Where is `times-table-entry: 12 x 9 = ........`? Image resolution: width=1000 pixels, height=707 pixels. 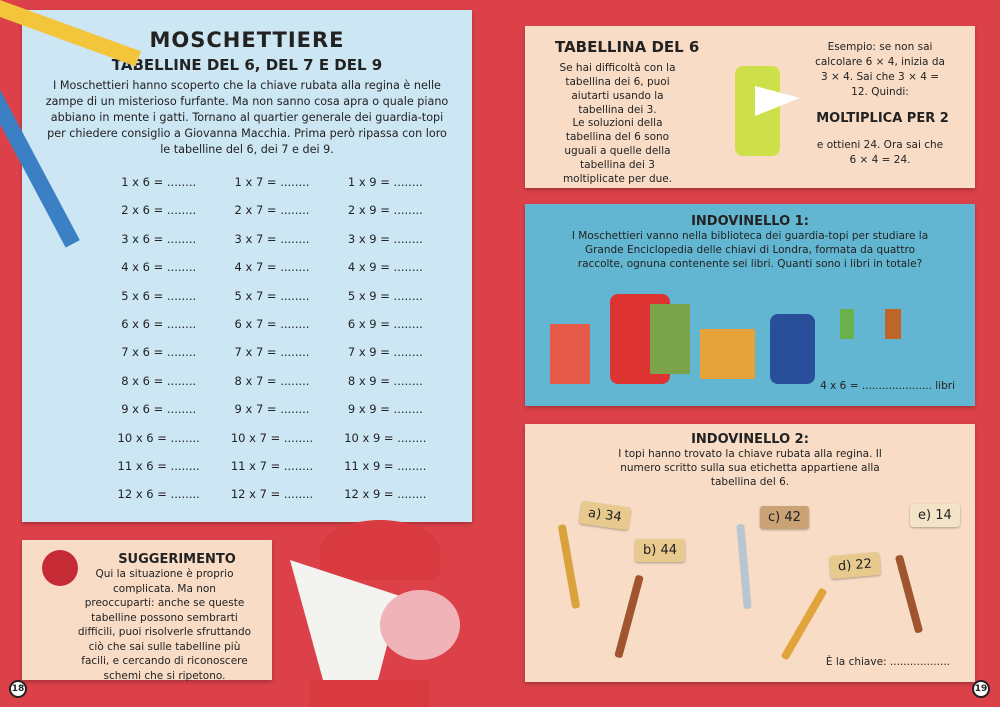 times-table-entry: 12 x 9 = ........ is located at coordinates (385, 494).